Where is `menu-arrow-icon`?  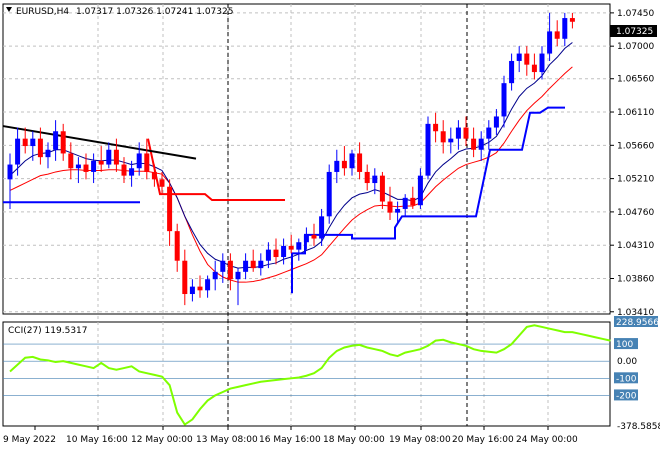 menu-arrow-icon is located at coordinates (9, 9).